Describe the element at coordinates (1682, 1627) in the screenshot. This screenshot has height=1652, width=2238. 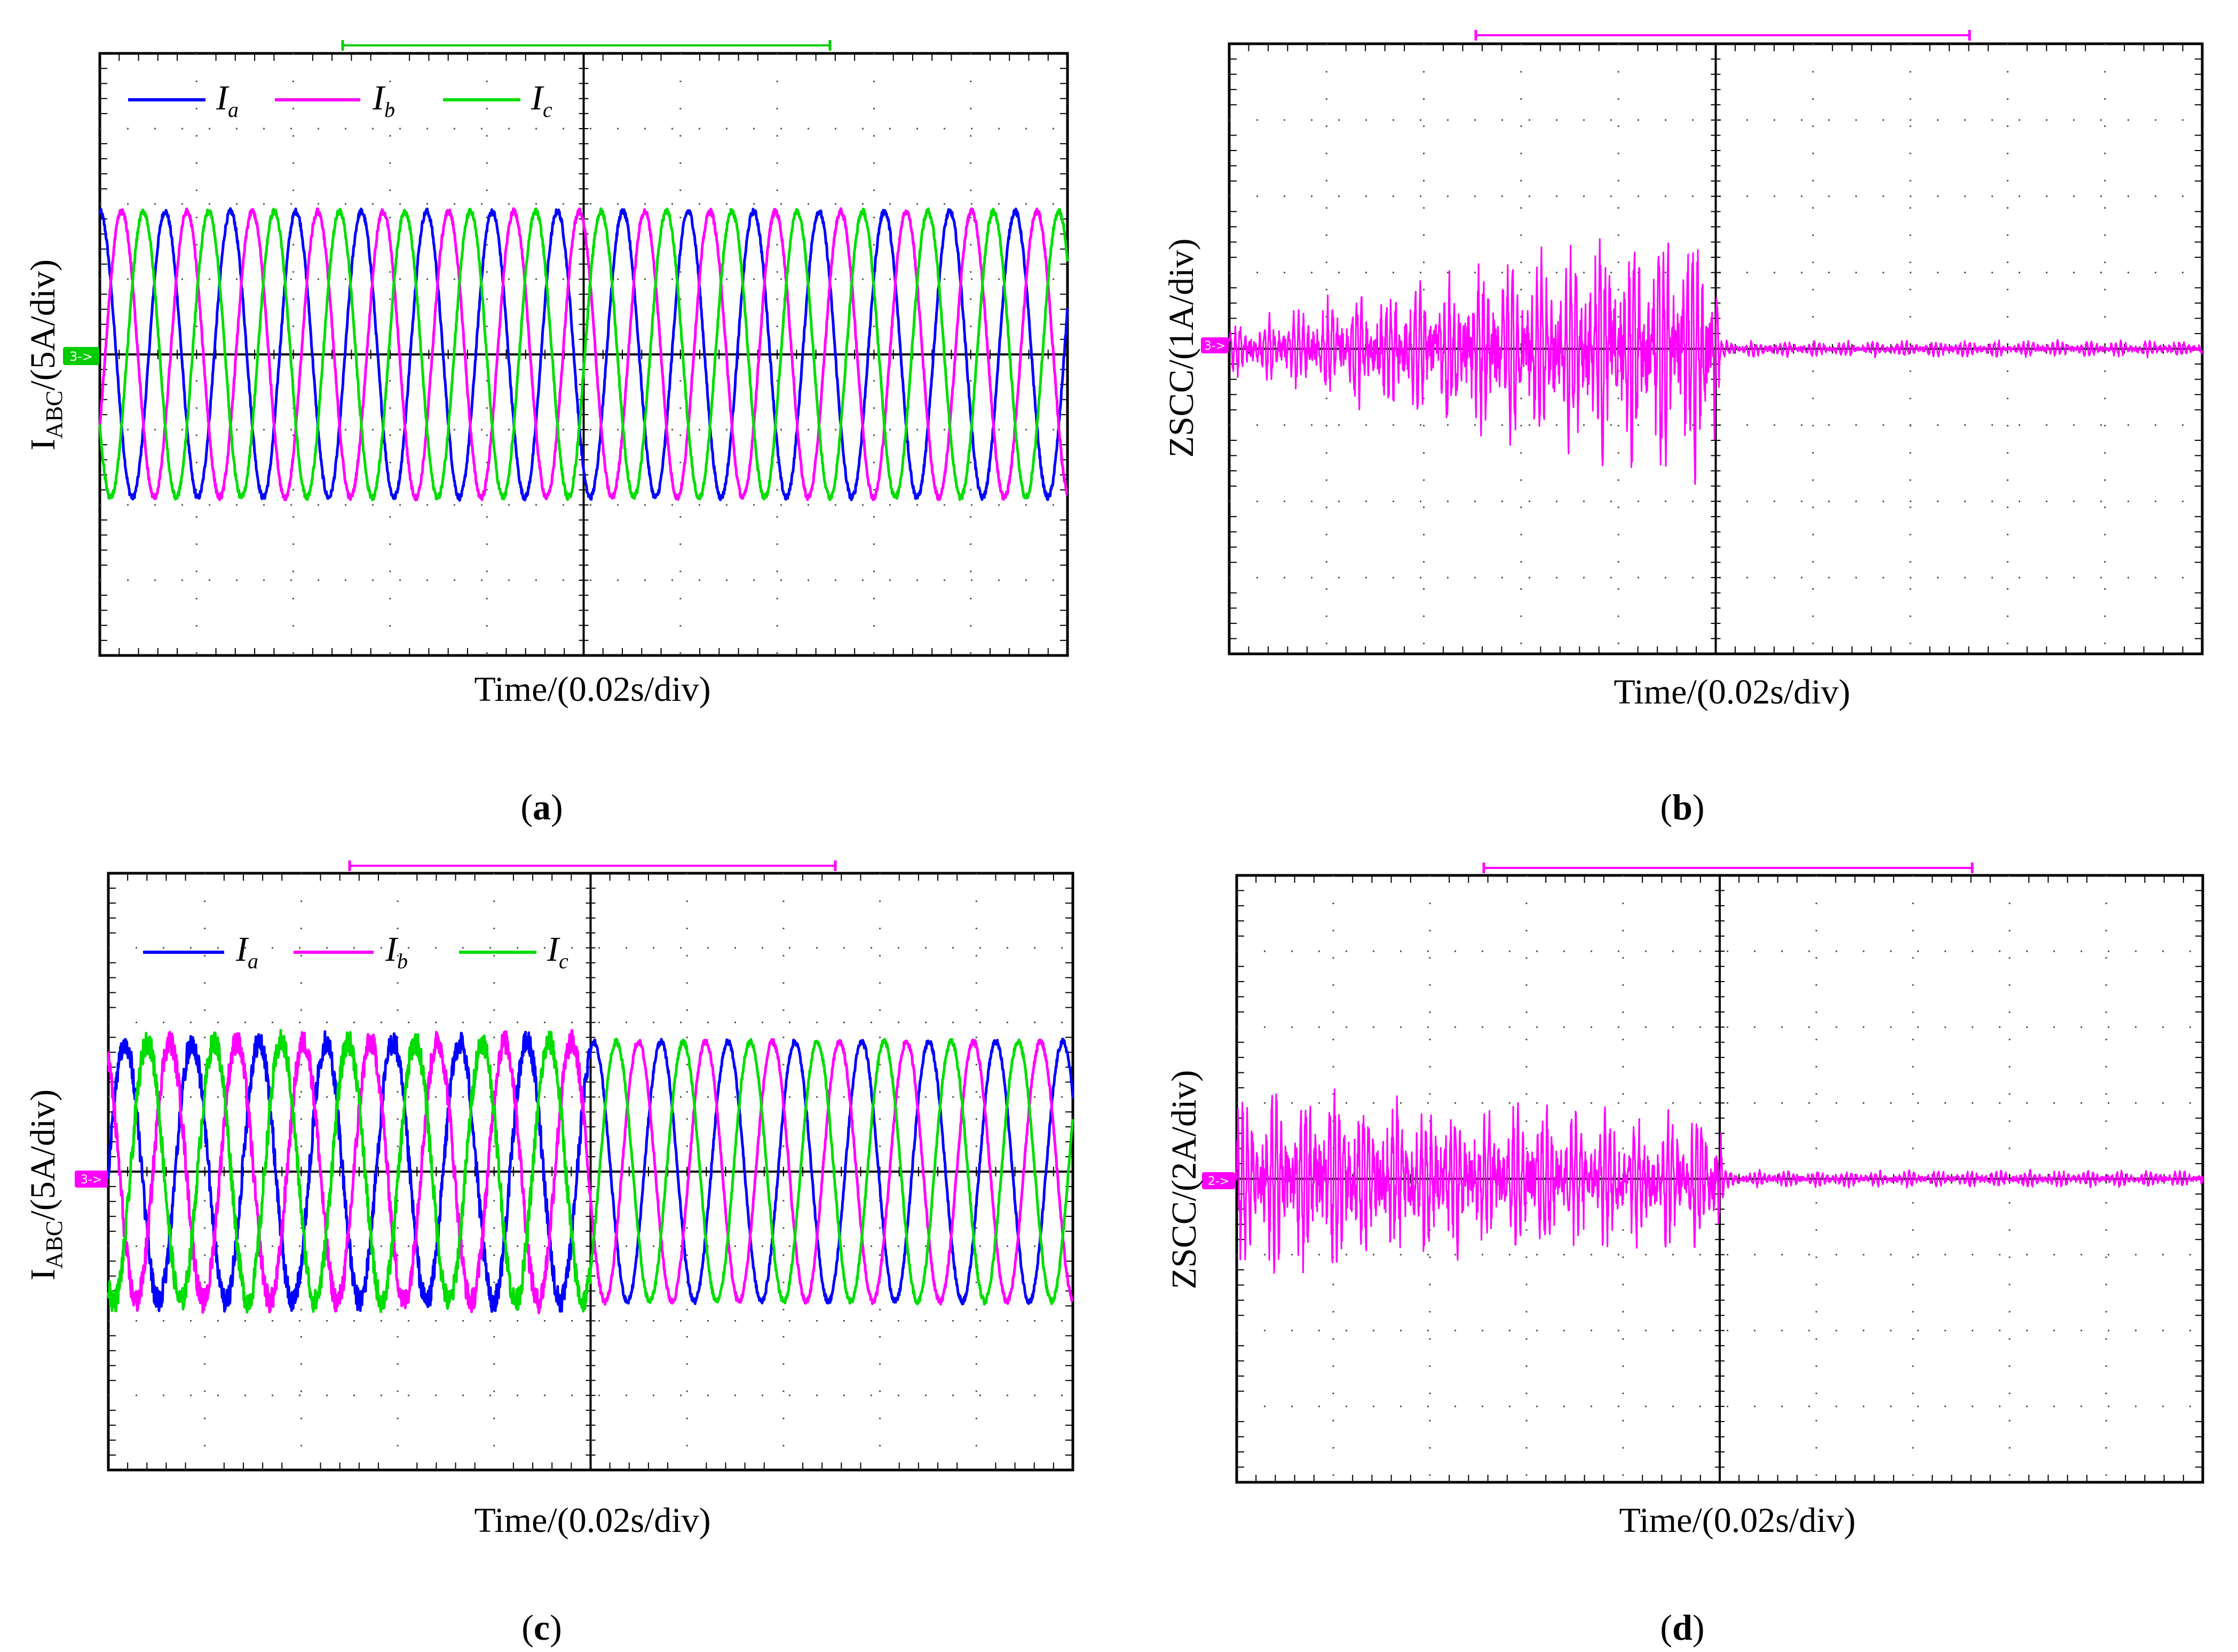
I see `panel-caption: (d)` at that location.